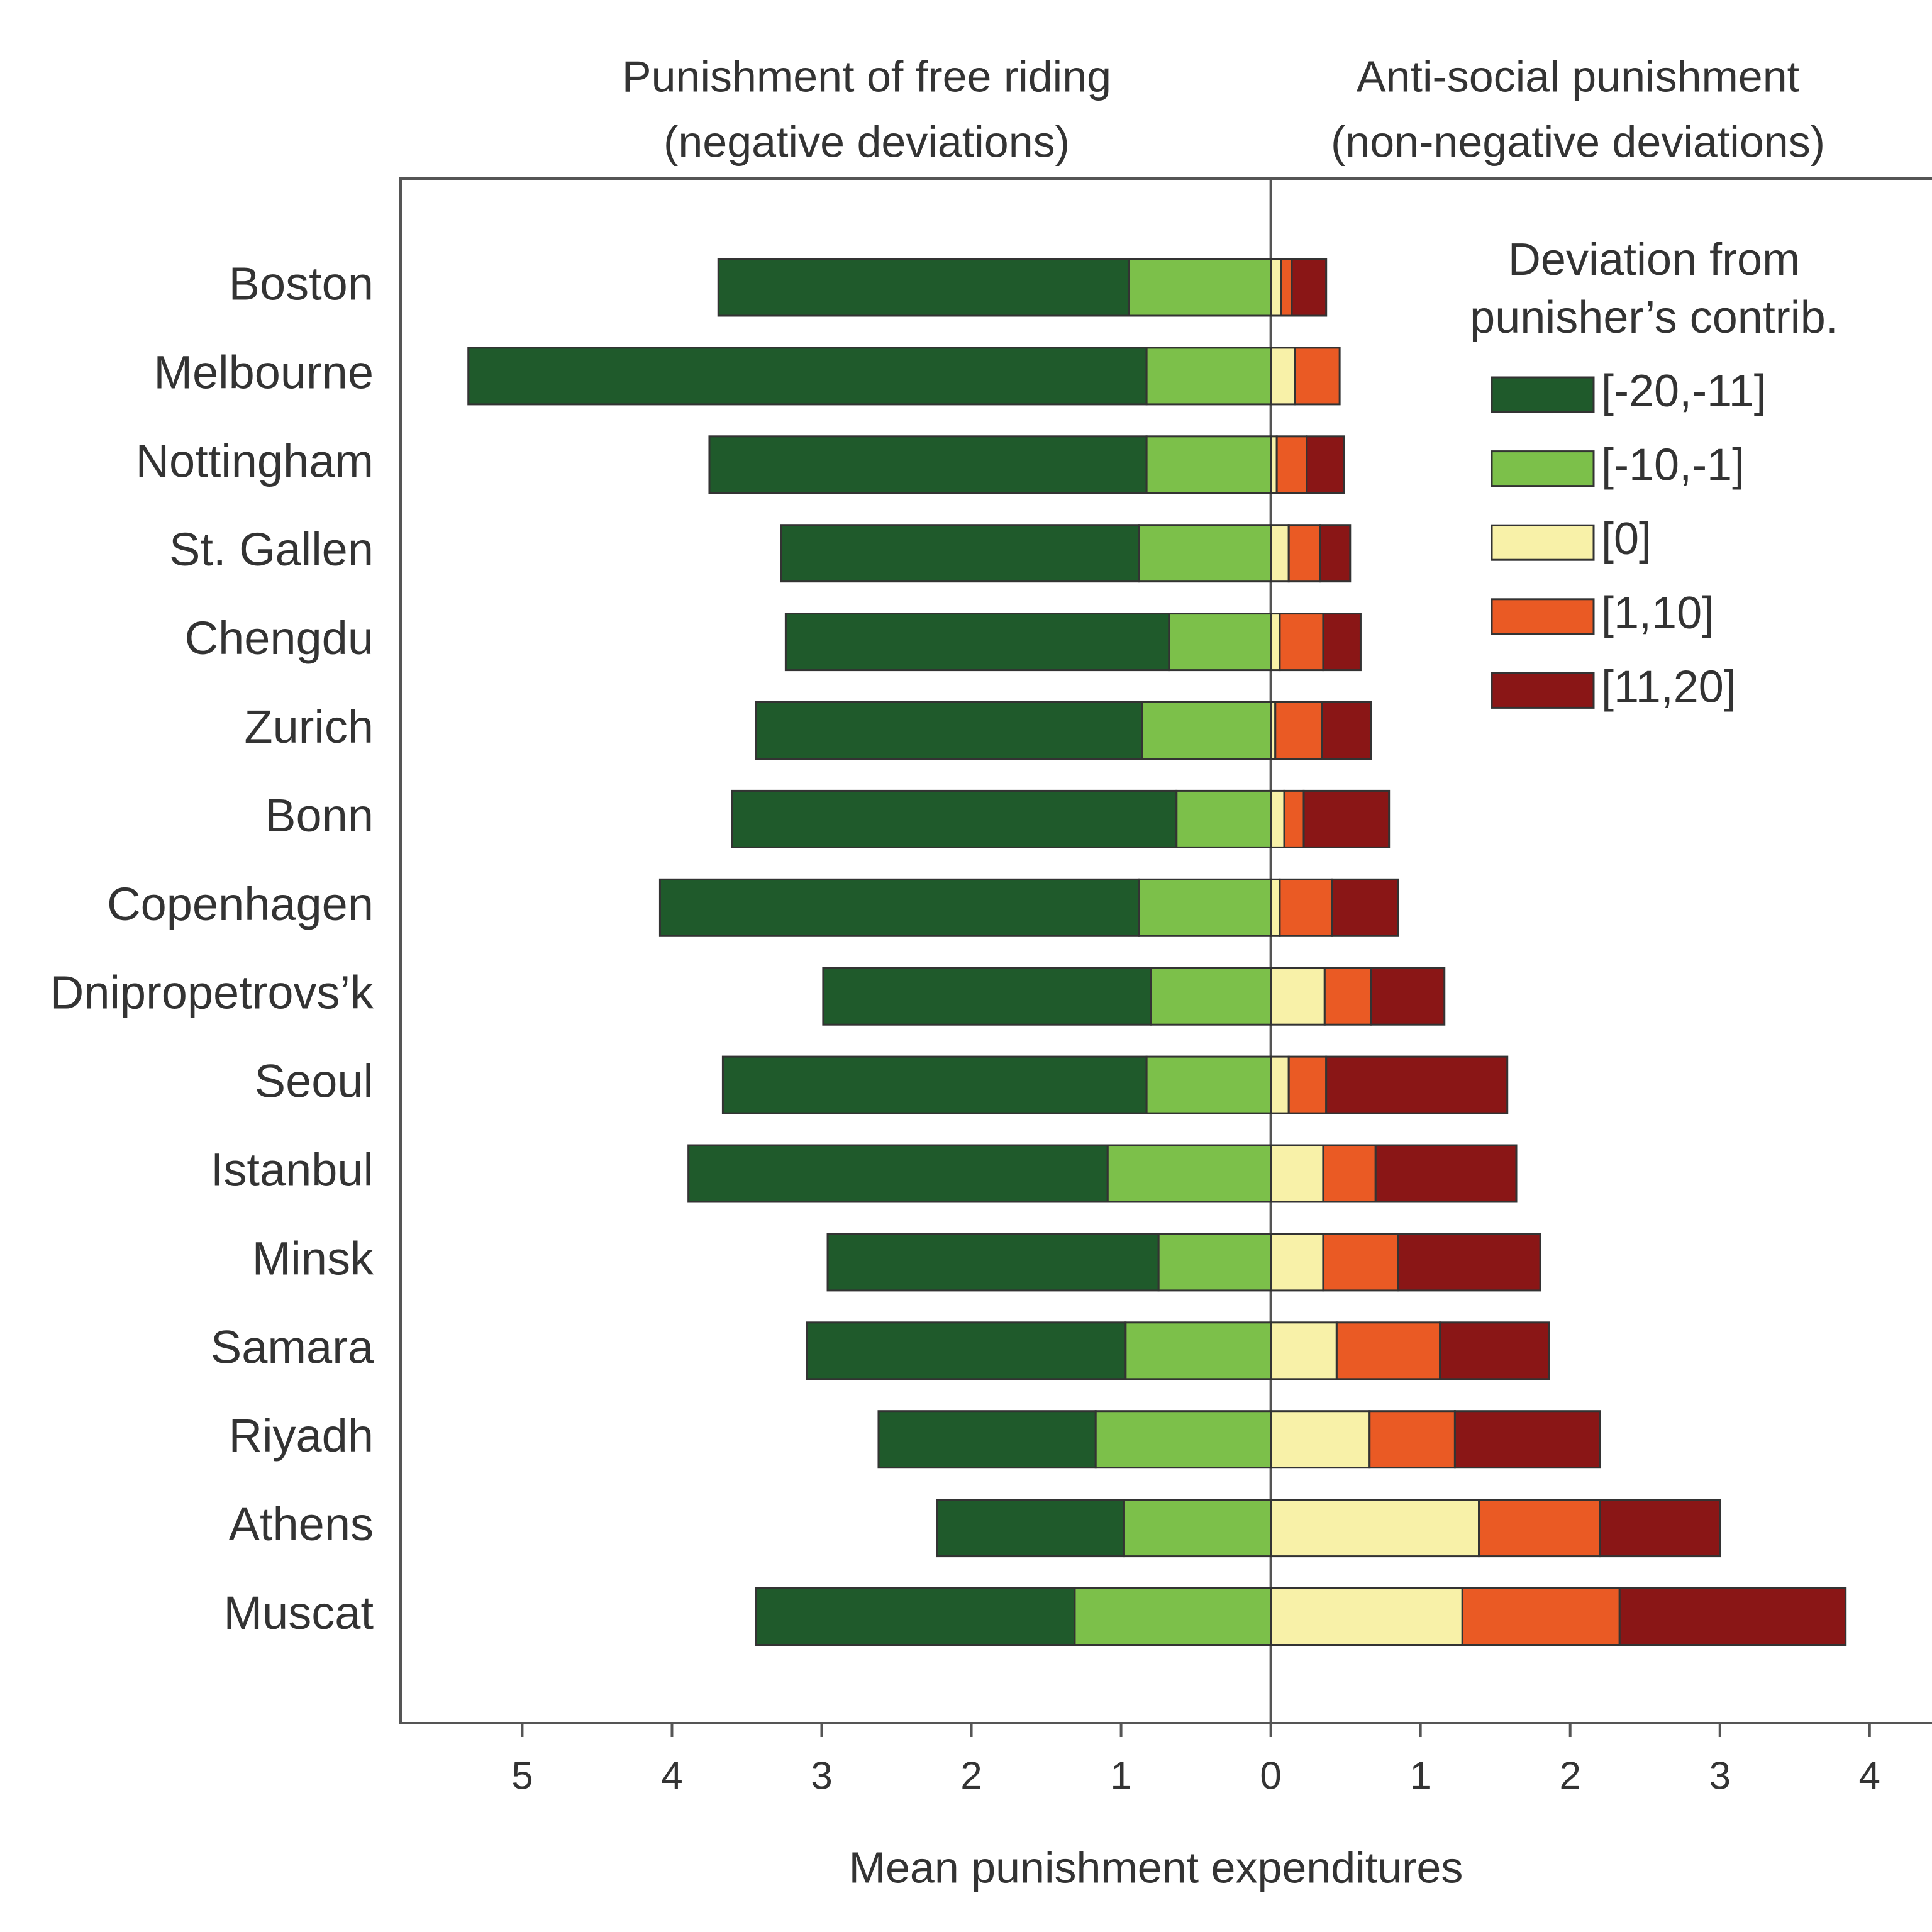  I want to click on category-label: Seoul, so click(314, 1081).